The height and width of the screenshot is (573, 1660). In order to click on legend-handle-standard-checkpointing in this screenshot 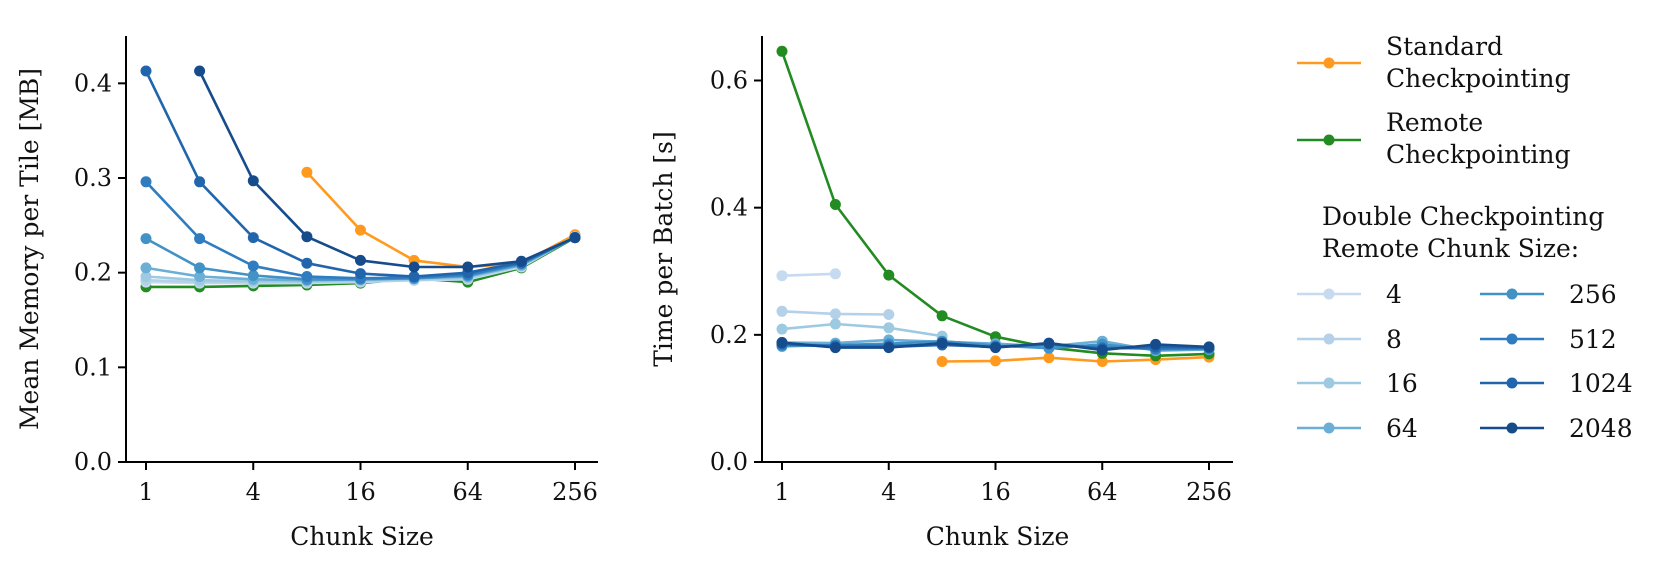, I will do `click(1329, 63)`.